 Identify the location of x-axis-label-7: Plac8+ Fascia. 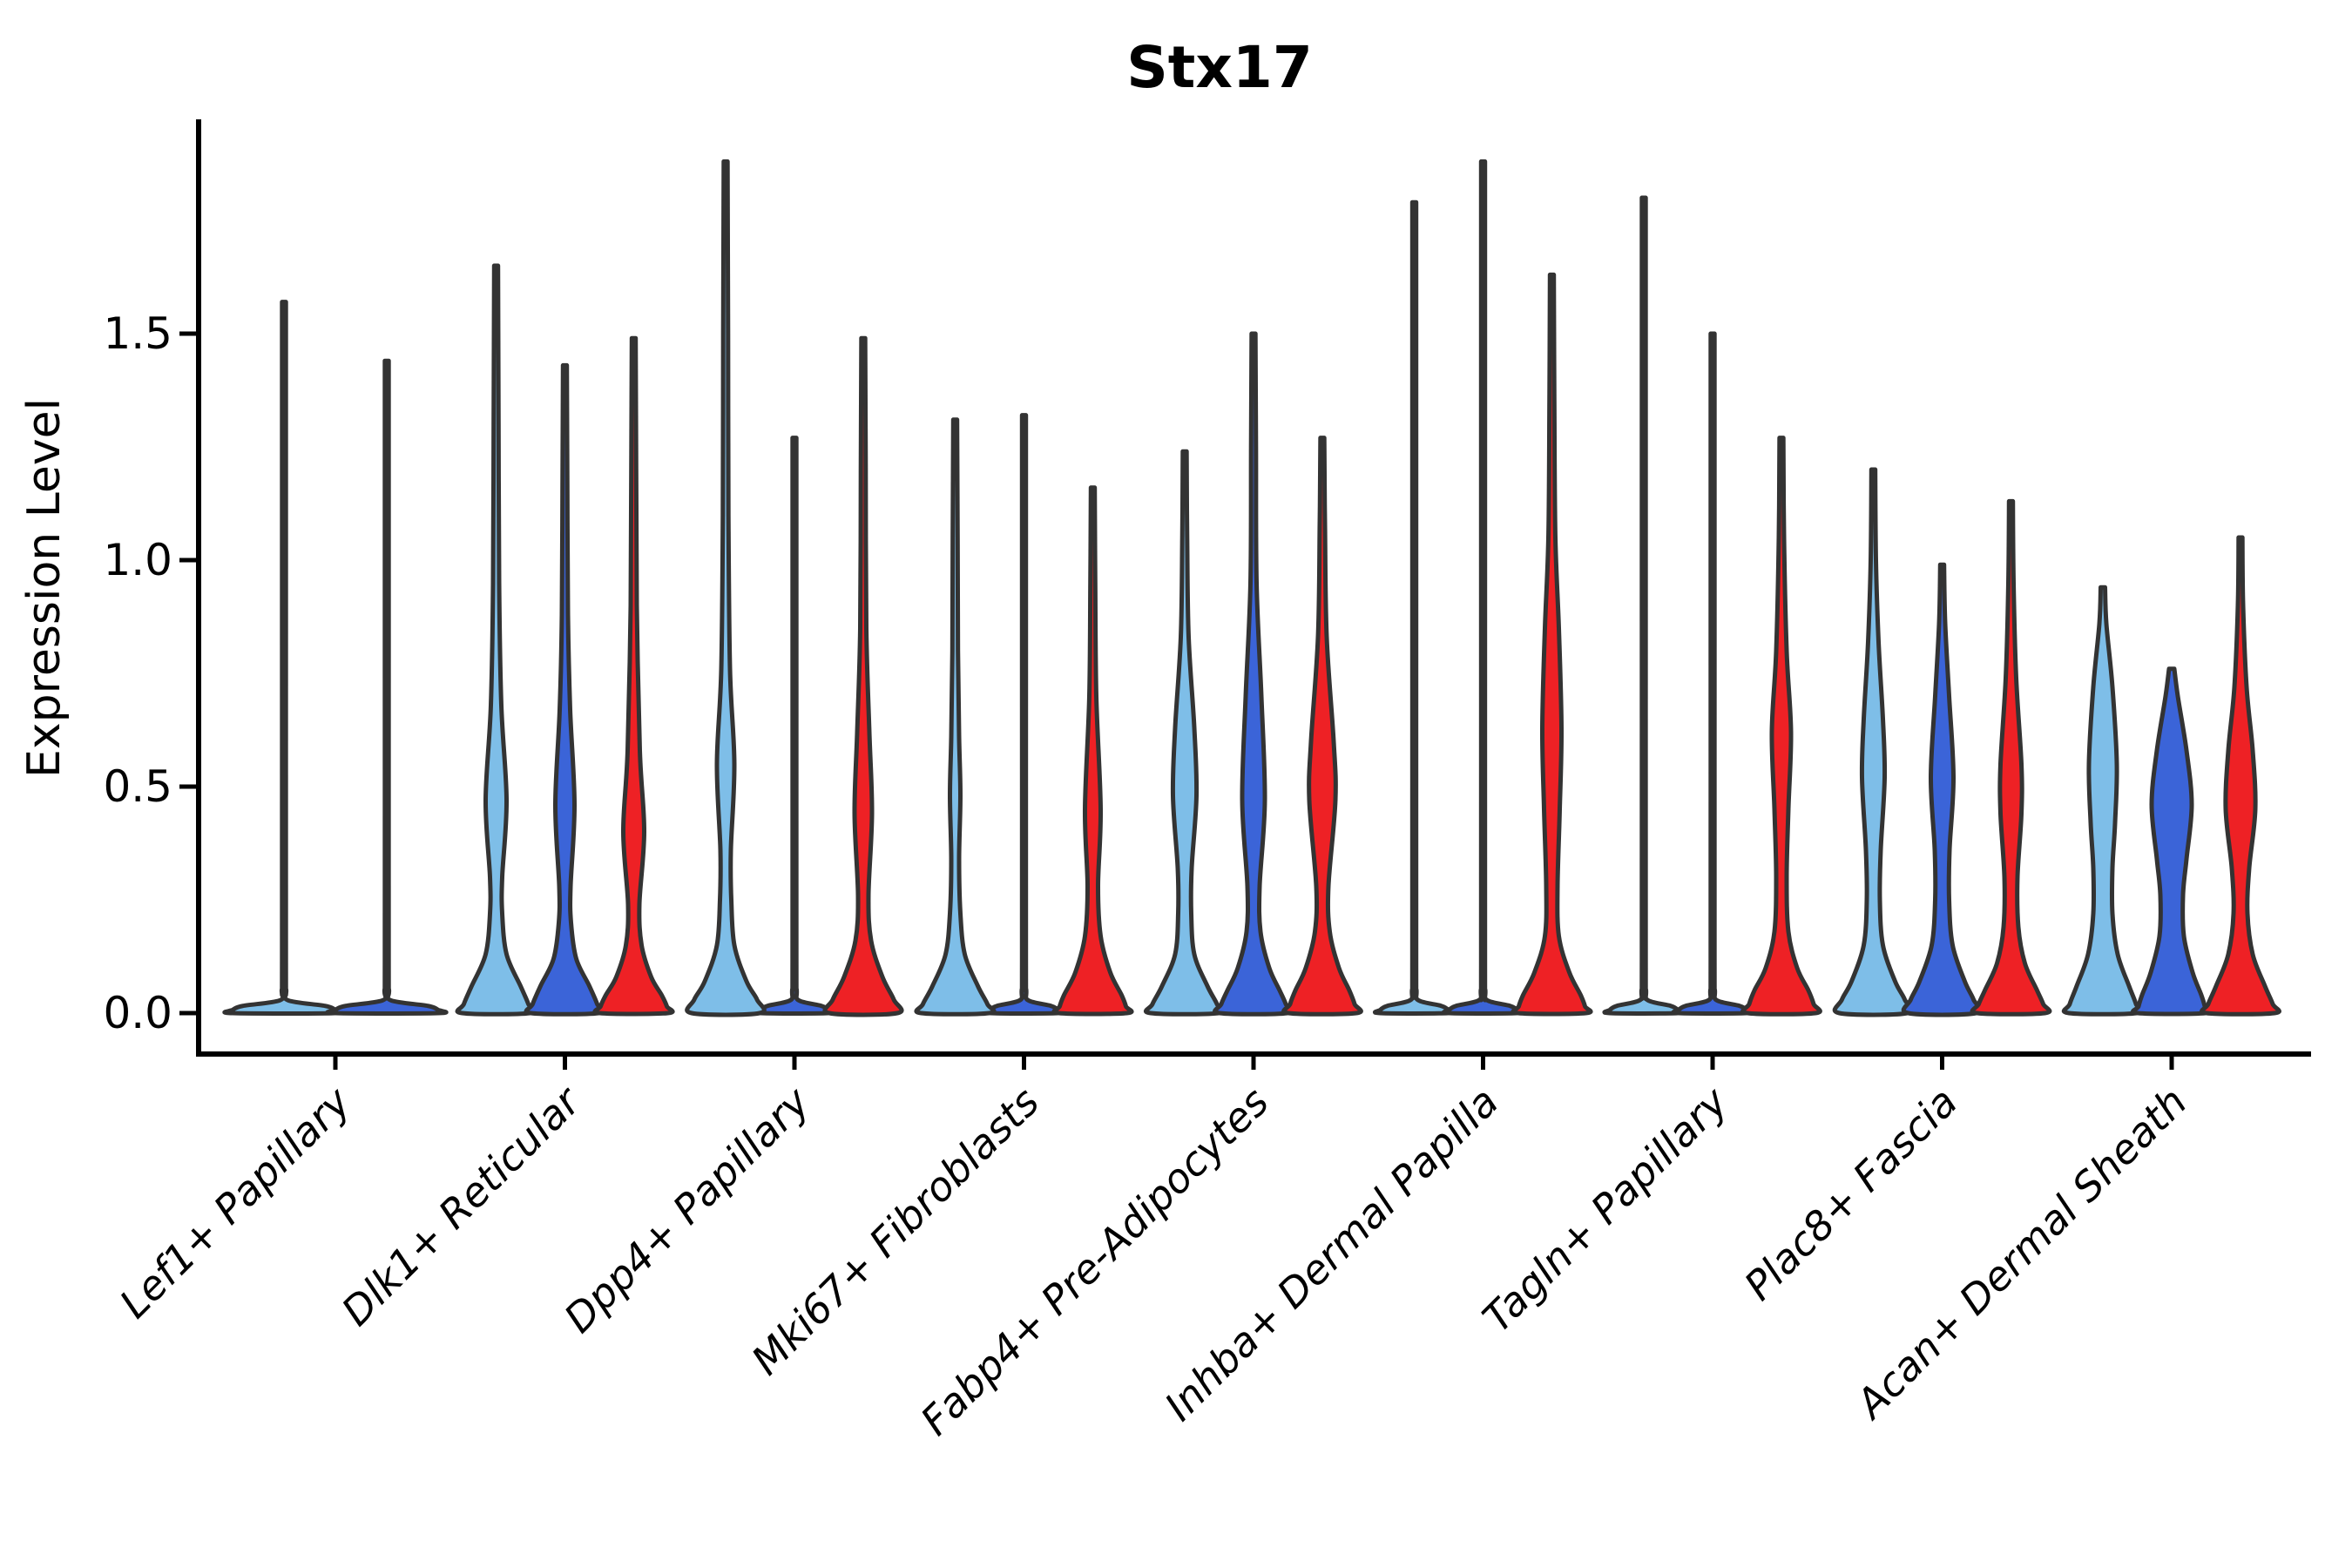
(1850, 1193).